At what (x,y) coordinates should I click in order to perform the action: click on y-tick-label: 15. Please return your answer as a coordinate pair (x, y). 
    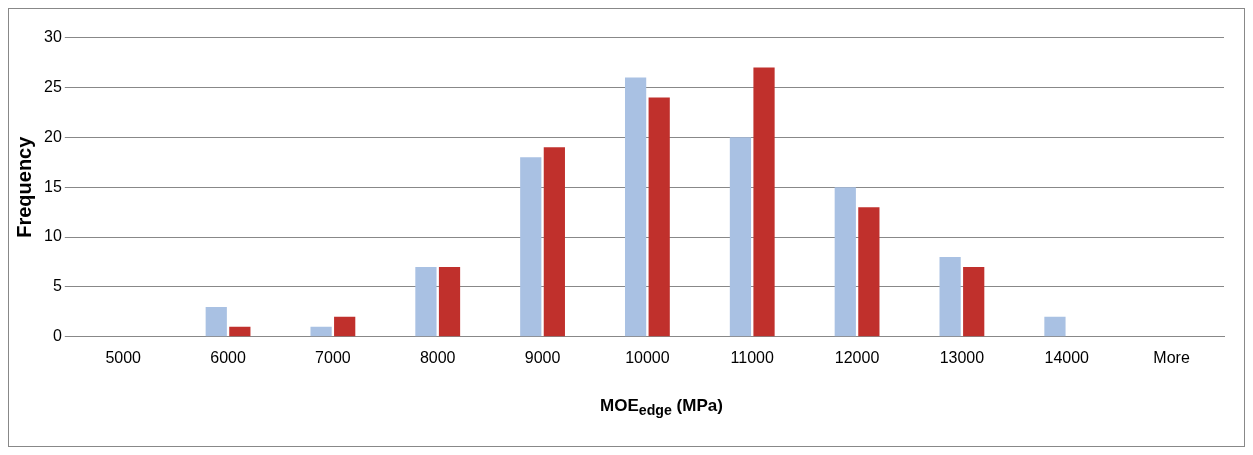
    Looking at the image, I should click on (53, 186).